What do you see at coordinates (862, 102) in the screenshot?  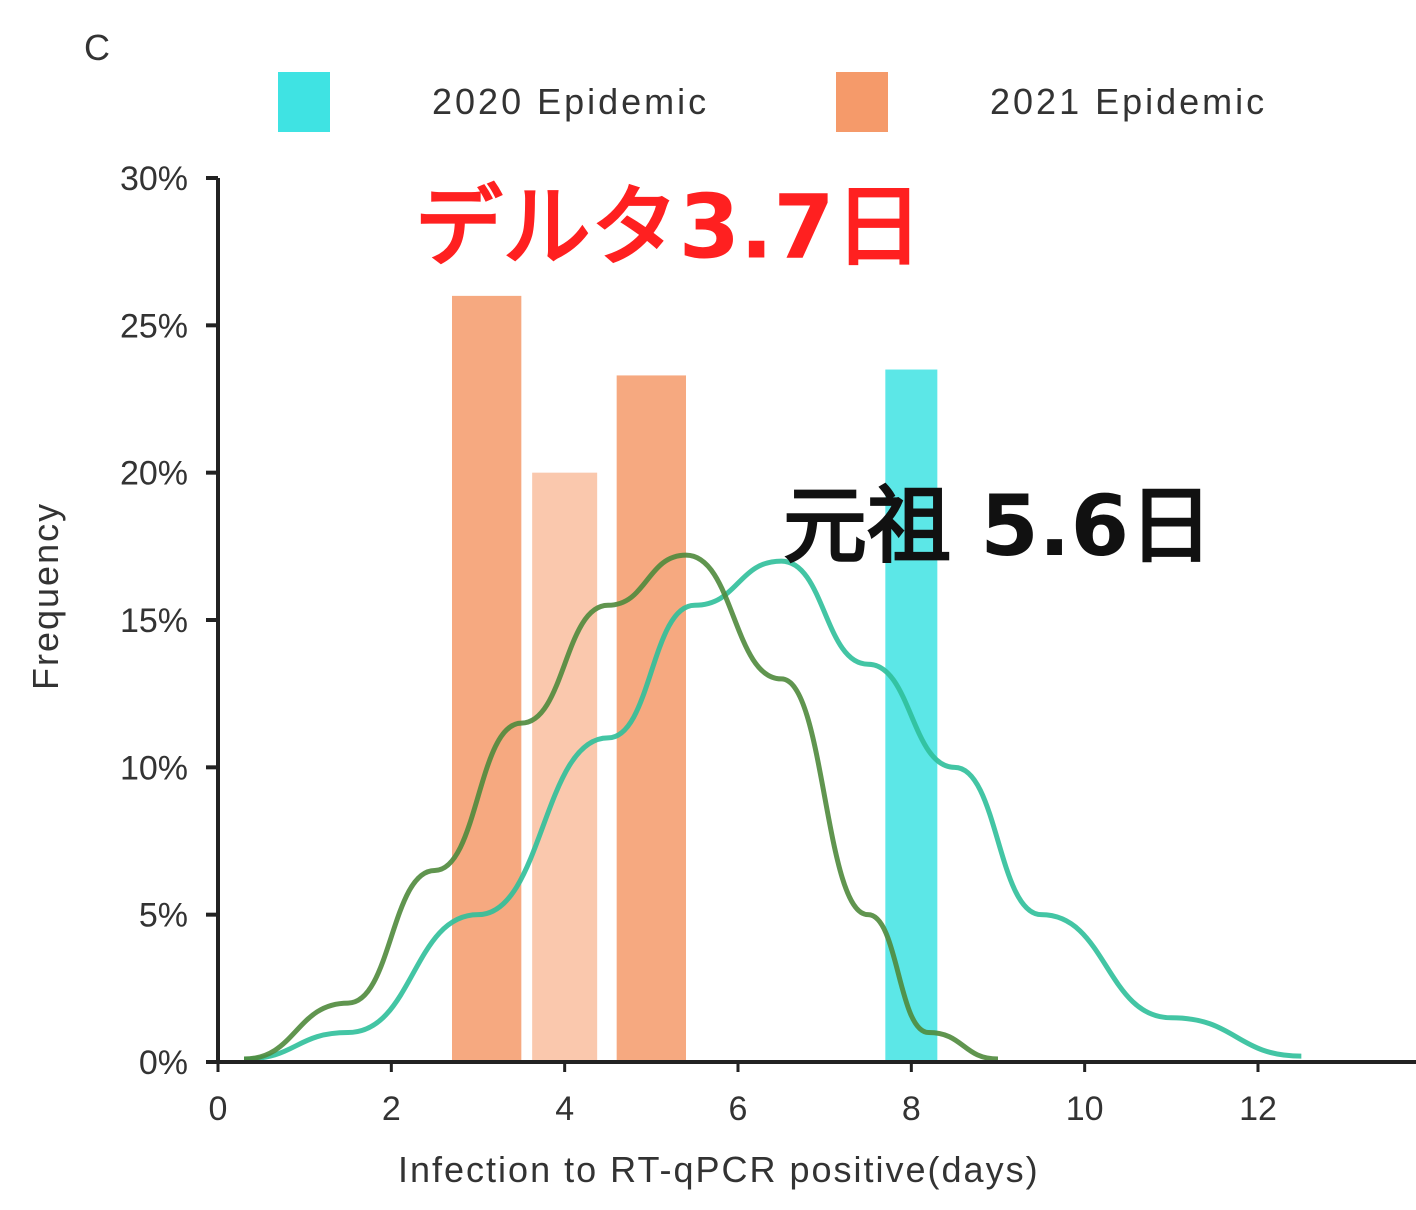 I see `legend-swatch-2021` at bounding box center [862, 102].